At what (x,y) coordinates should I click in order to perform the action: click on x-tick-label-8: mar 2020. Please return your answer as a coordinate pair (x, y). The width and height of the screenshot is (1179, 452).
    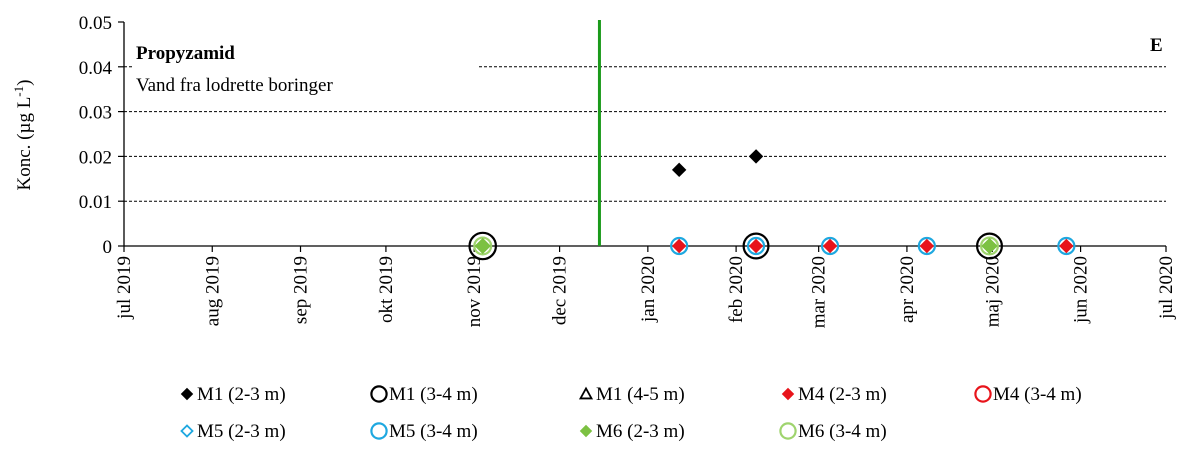
    Looking at the image, I should click on (819, 292).